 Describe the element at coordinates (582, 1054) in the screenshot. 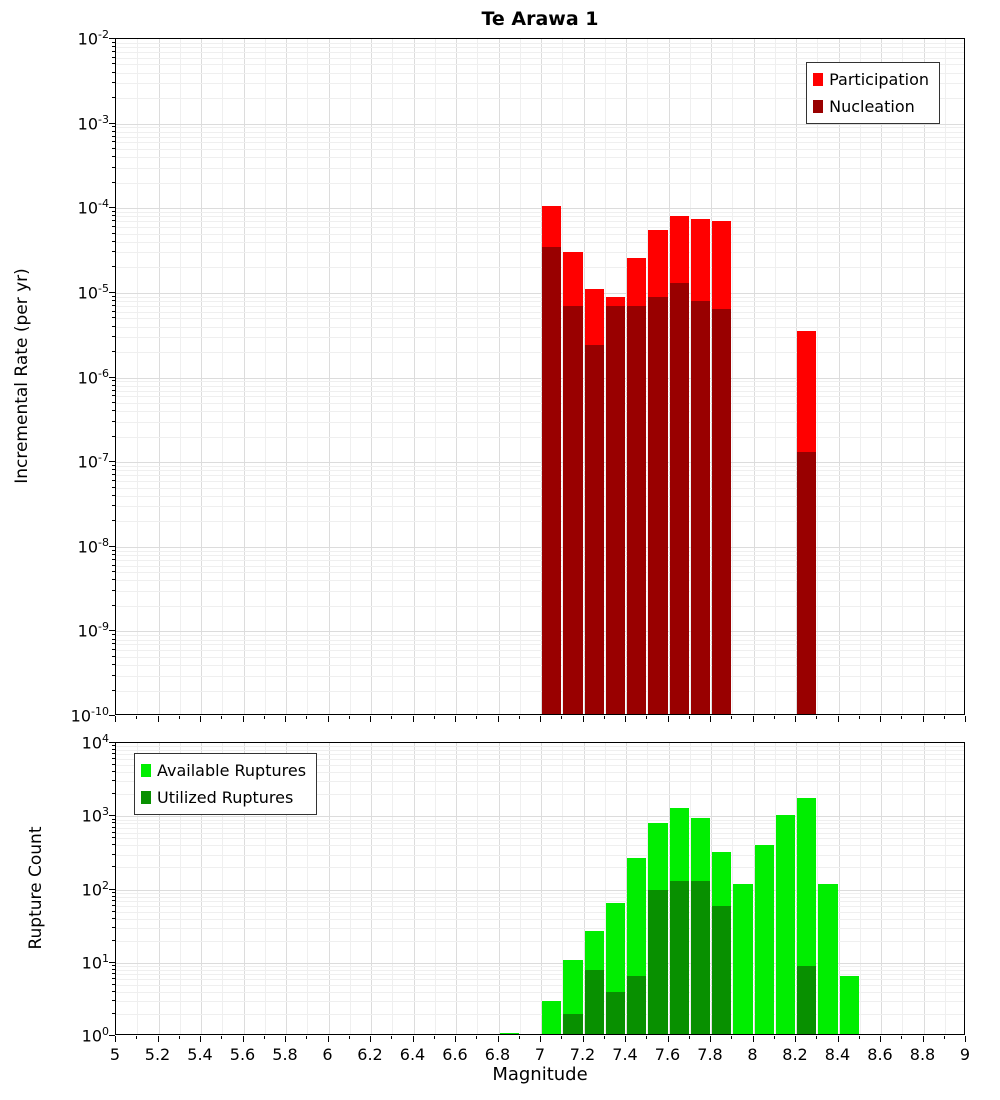

I see `x-tick-label: 7.2` at that location.